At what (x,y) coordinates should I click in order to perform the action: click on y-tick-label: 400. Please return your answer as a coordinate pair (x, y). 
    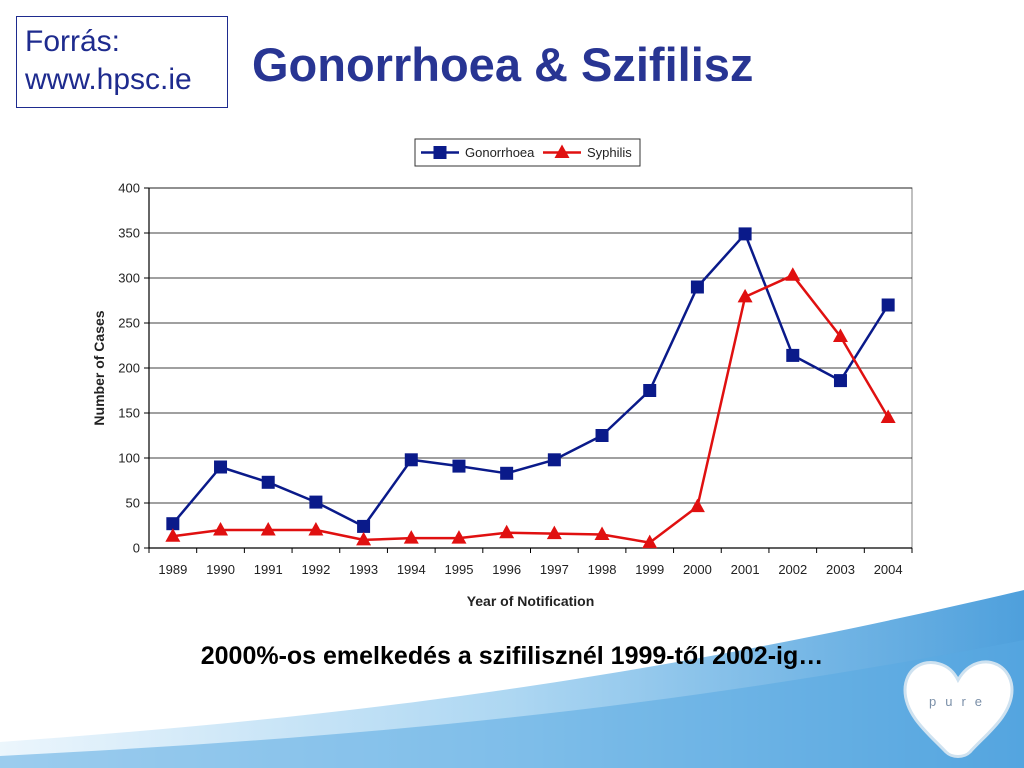
    Looking at the image, I should click on (129, 188).